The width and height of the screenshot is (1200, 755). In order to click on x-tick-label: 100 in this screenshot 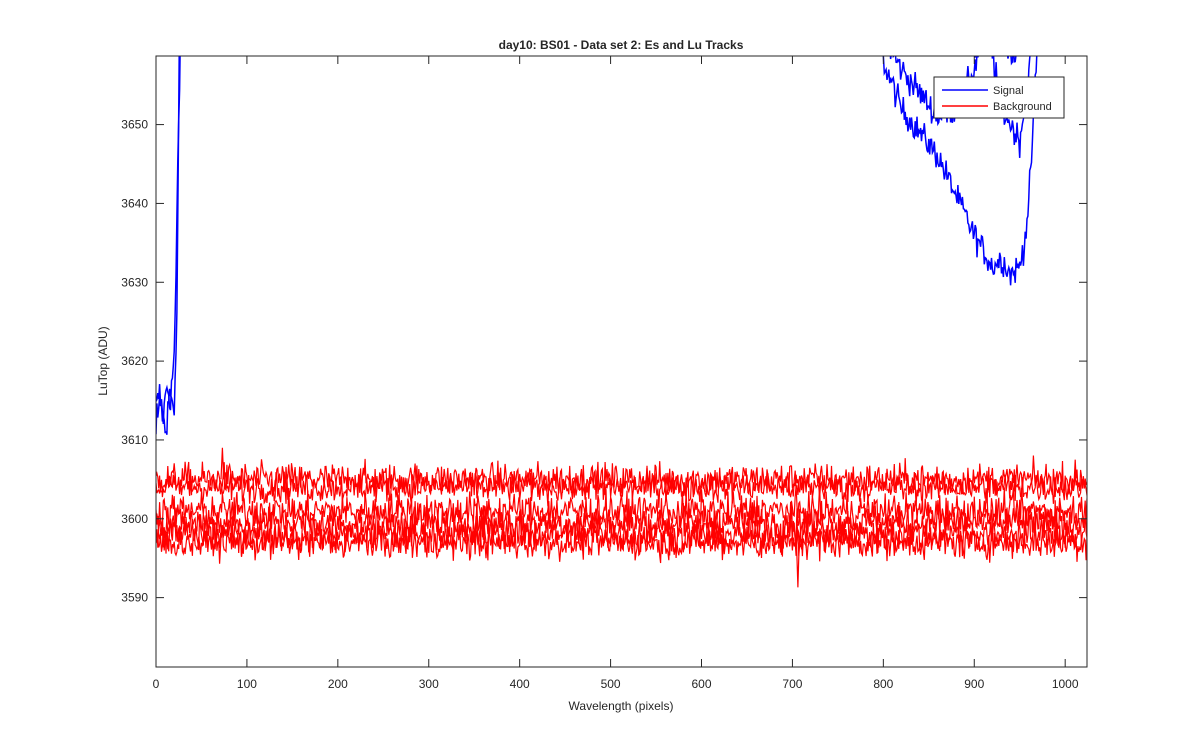, I will do `click(247, 684)`.